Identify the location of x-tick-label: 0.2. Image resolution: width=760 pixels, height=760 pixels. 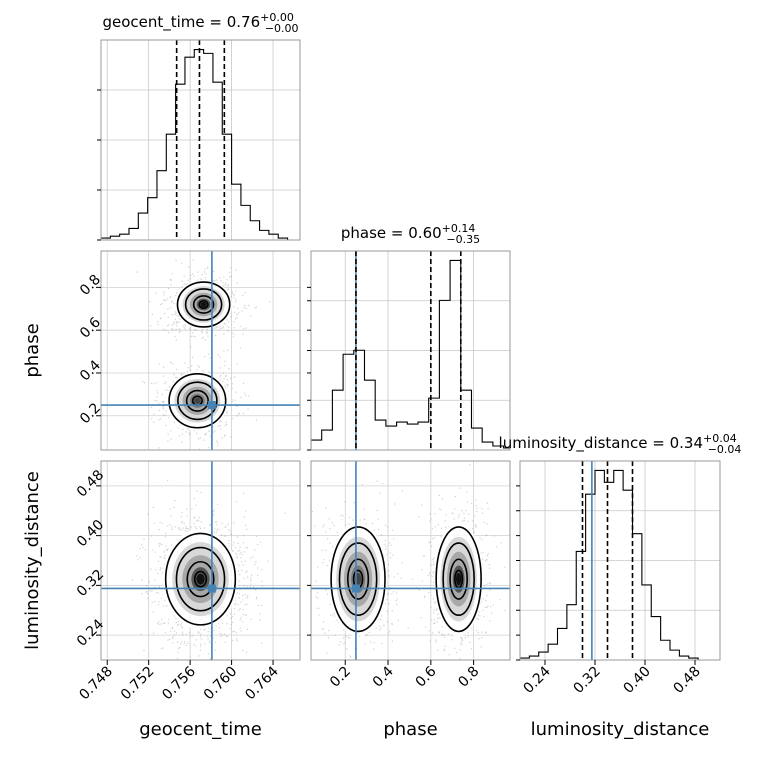
(340, 677).